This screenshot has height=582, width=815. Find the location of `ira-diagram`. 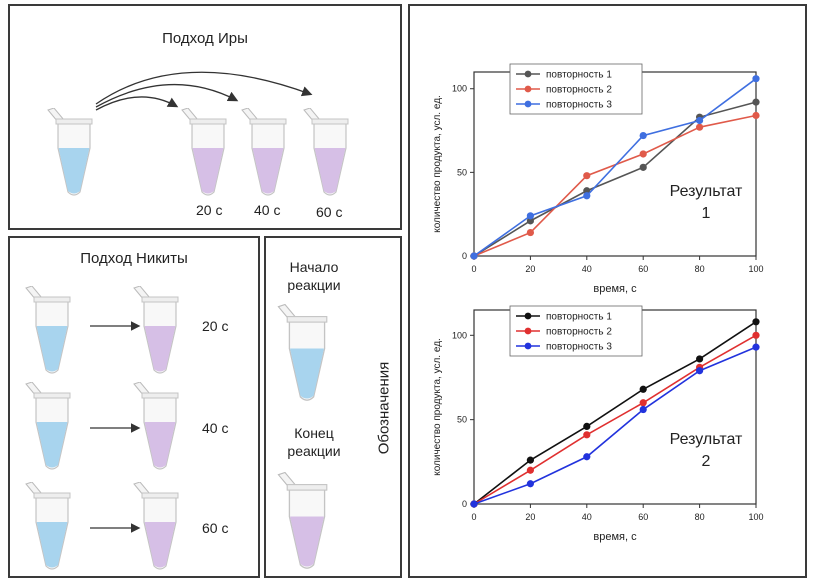

ira-diagram is located at coordinates (198, 133).